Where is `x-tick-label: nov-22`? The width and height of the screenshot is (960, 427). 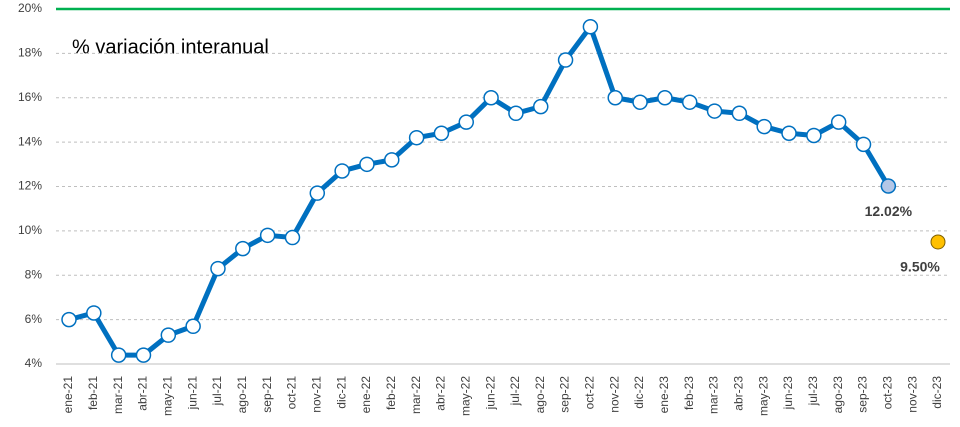 x-tick-label: nov-22 is located at coordinates (614, 394).